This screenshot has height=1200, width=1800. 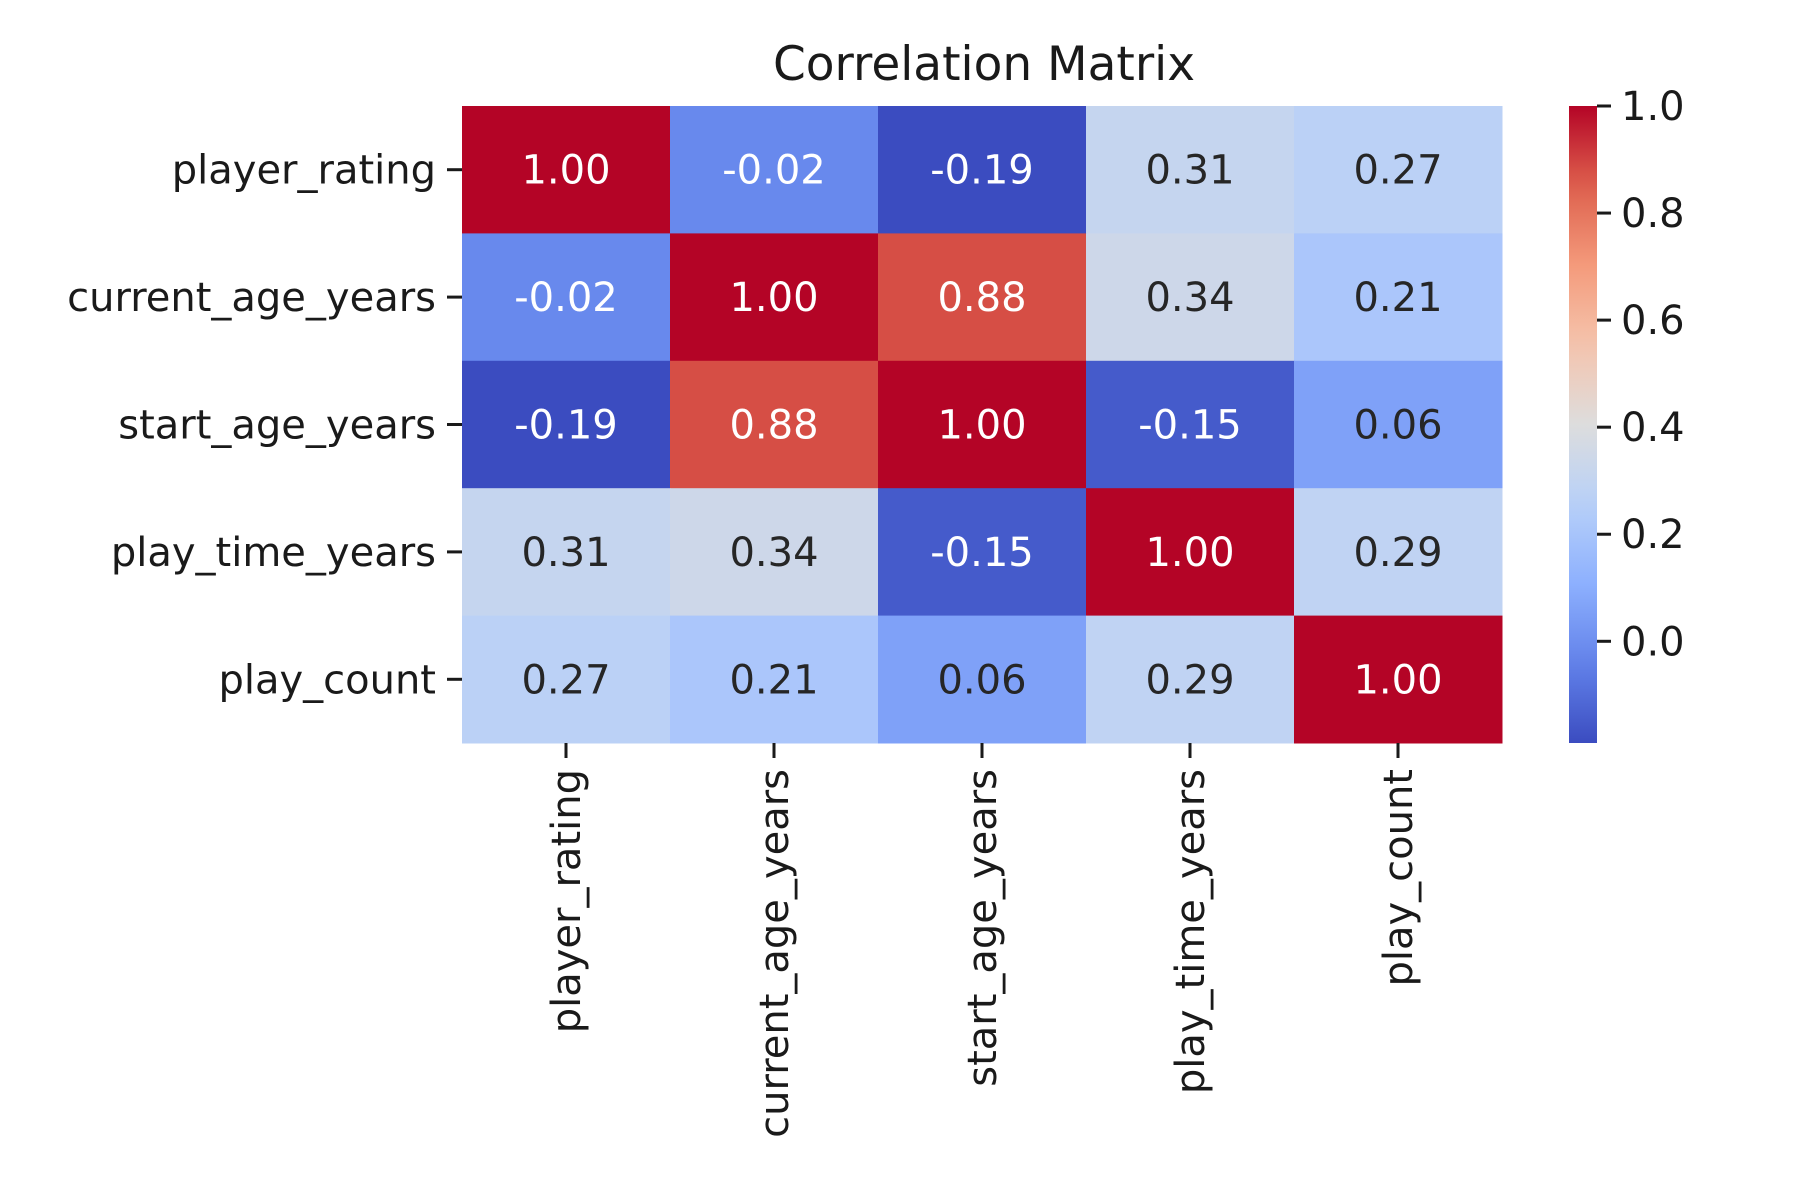 I want to click on row-tick-label: start_age_years, so click(x=277, y=426).